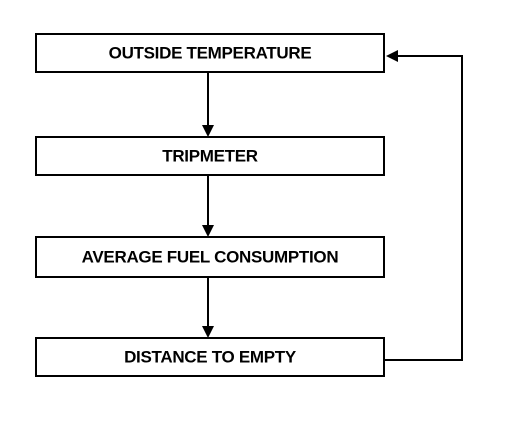  Describe the element at coordinates (423, 208) in the screenshot. I see `loop-arrow` at that location.